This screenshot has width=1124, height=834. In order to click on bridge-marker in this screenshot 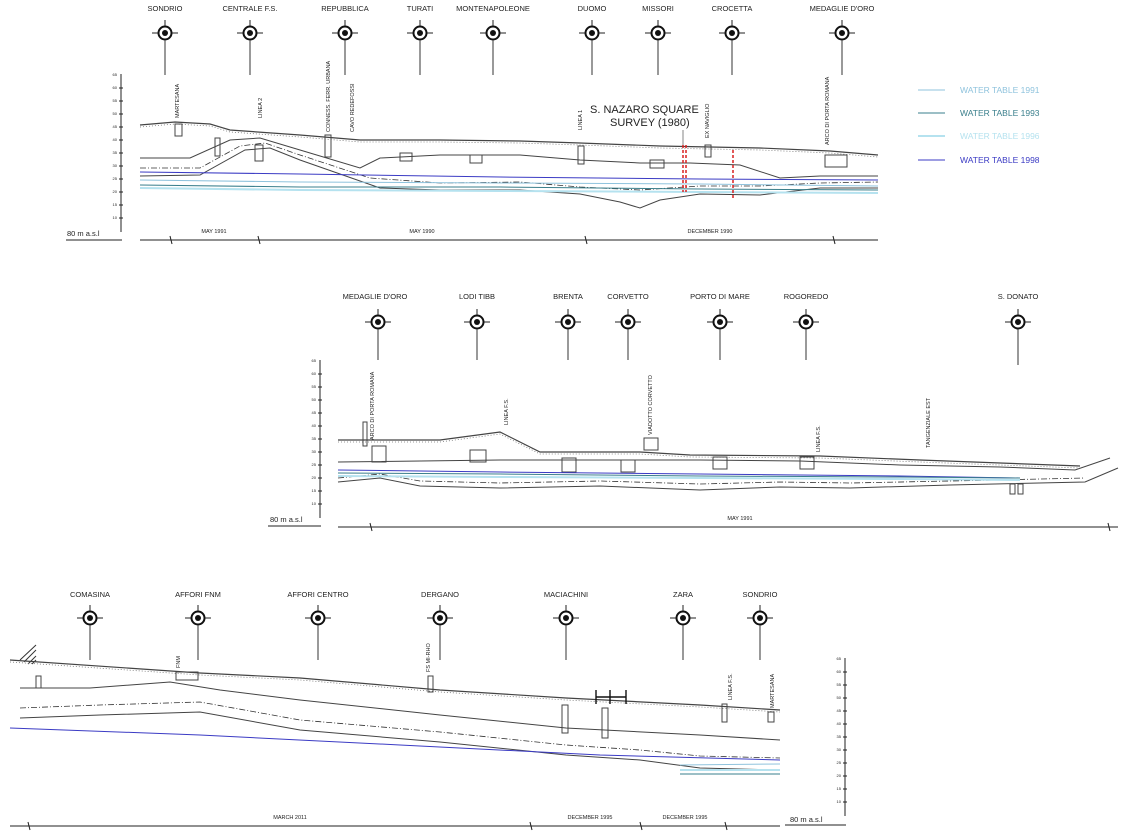, I will do `click(611, 697)`.